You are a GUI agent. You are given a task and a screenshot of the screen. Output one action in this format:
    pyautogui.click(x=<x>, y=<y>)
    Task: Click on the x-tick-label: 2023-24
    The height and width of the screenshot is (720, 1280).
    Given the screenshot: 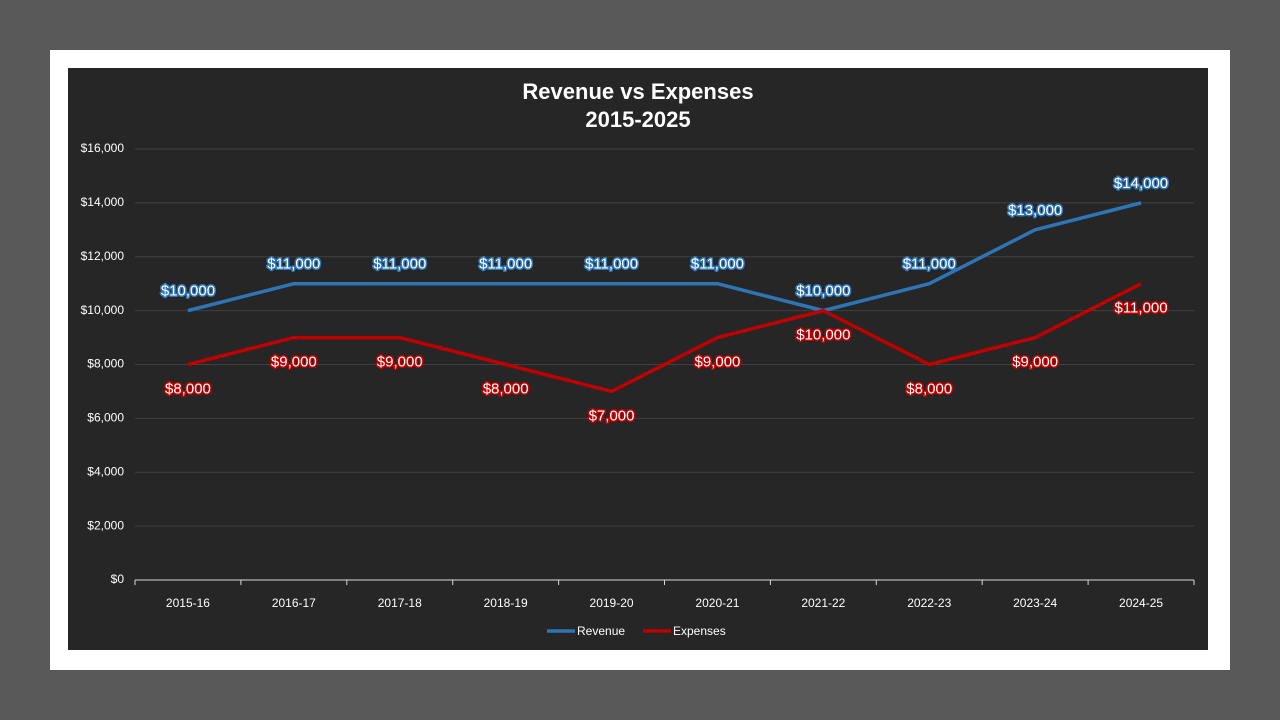 What is the action you would take?
    pyautogui.click(x=1035, y=603)
    